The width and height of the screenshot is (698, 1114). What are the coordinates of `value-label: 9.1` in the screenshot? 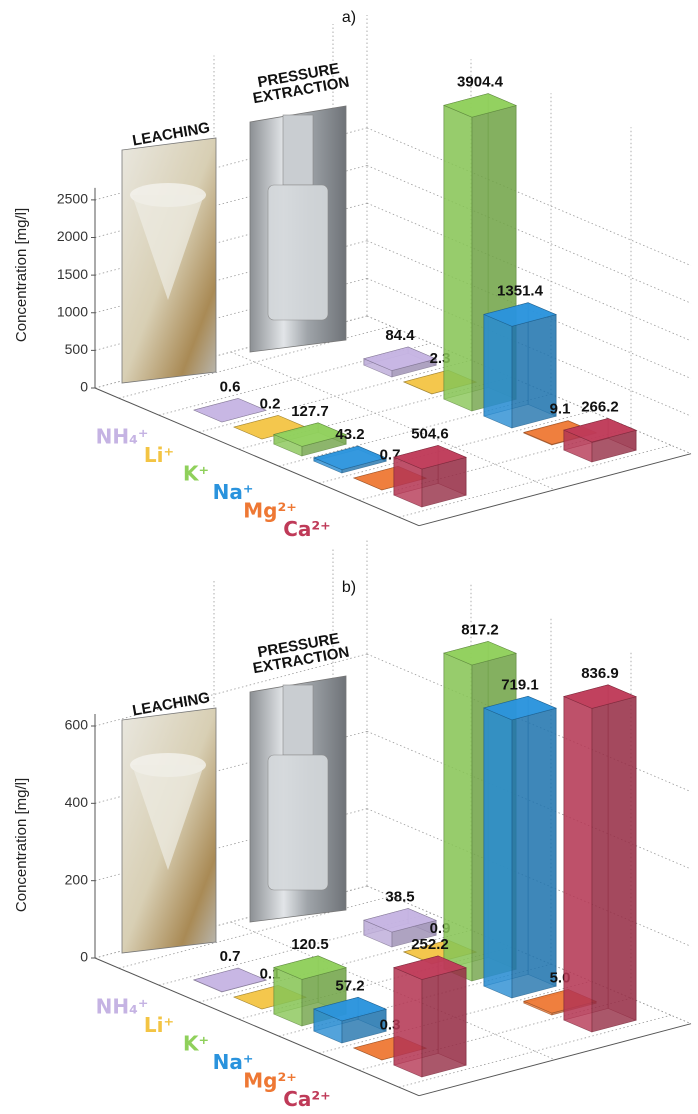 It's located at (560, 409).